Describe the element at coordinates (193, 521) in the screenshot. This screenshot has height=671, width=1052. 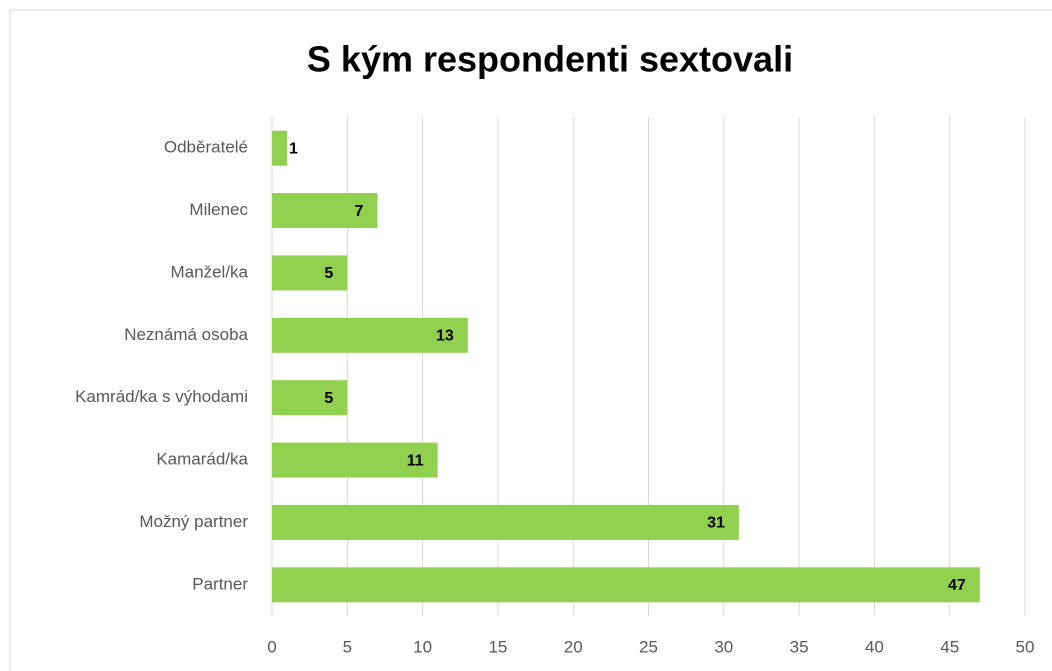
I see `y-tick-label: Možný partner` at that location.